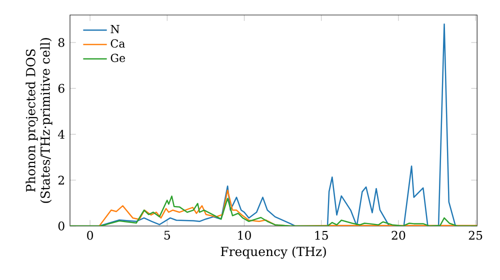 Image resolution: width=500 pixels, height=280 pixels. I want to click on x-tick-label: 15, so click(321, 235).